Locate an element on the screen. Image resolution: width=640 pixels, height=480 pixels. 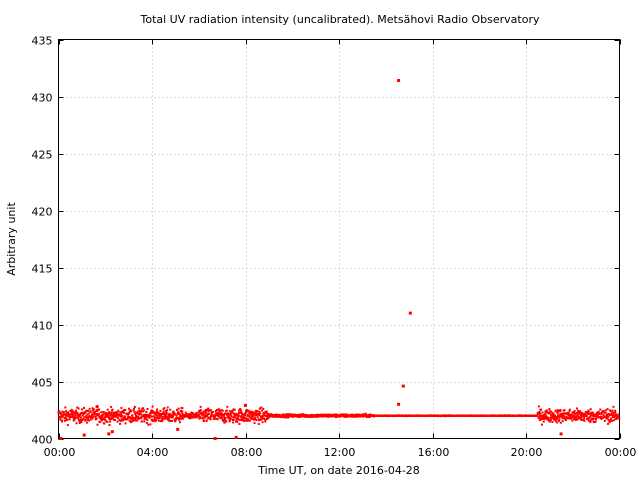
y-tick-label: 415 is located at coordinates (42, 269).